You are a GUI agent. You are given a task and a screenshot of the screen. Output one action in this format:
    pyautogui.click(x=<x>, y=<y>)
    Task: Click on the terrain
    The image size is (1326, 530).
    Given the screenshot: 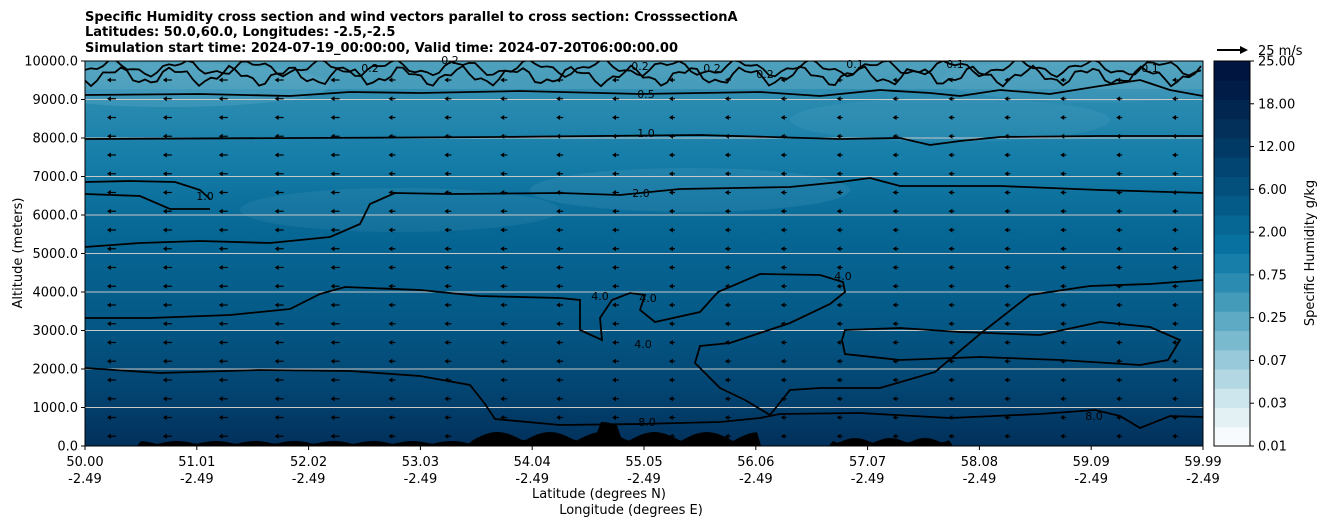 What is the action you would take?
    pyautogui.click(x=644, y=434)
    